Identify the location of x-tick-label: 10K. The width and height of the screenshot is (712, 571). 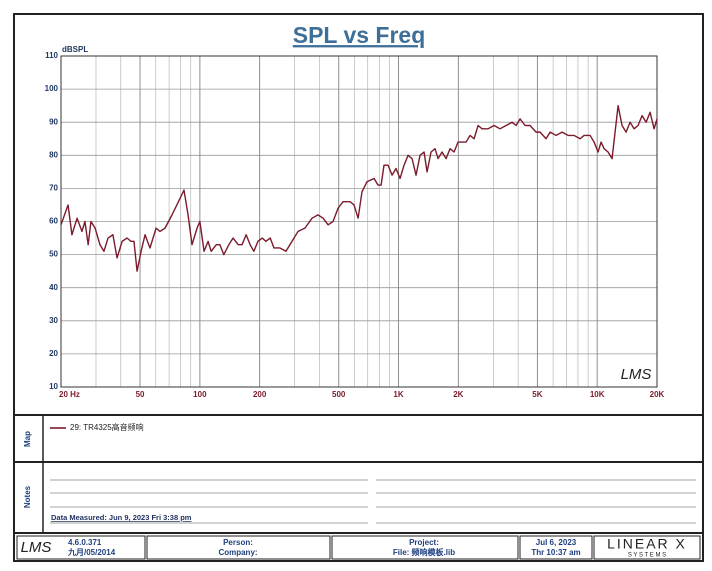
(597, 394).